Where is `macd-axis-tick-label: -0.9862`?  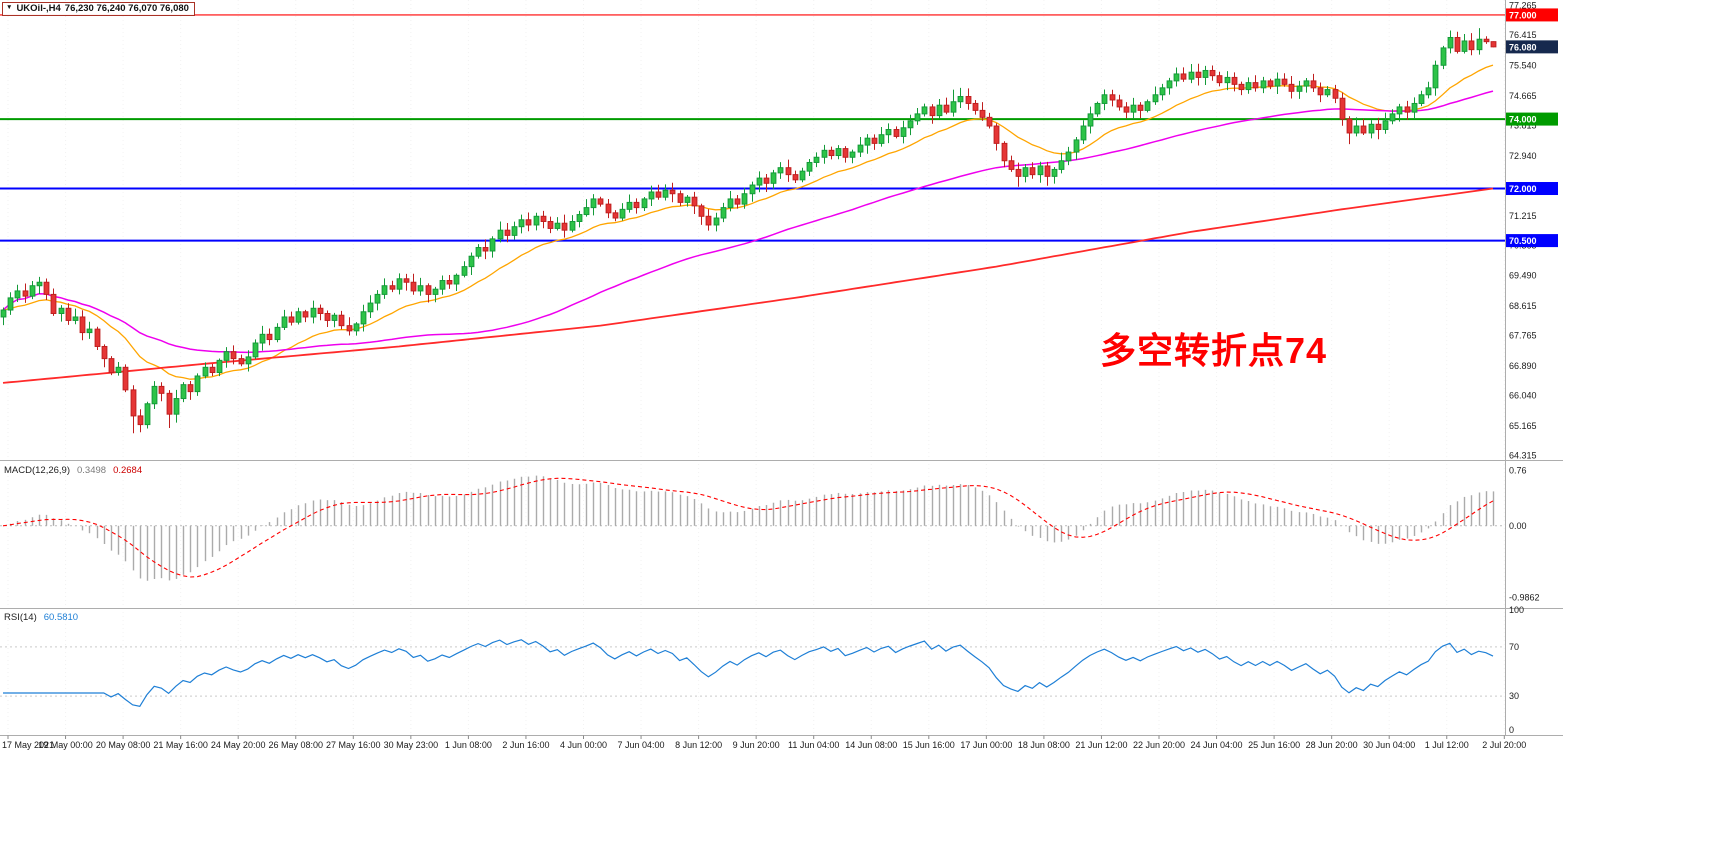 macd-axis-tick-label: -0.9862 is located at coordinates (1524, 597).